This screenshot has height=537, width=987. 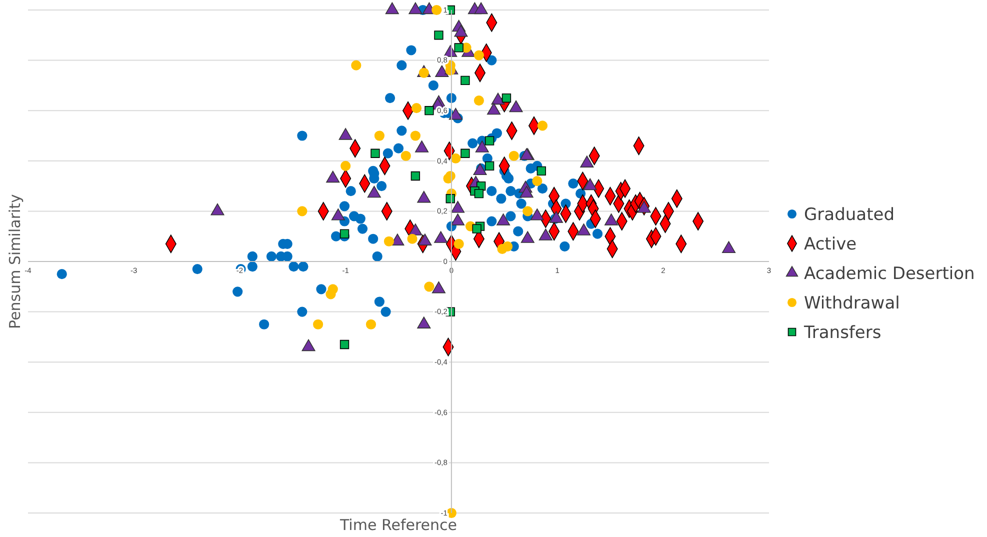 What do you see at coordinates (852, 304) in the screenshot?
I see `legend-label: Withdrawal` at bounding box center [852, 304].